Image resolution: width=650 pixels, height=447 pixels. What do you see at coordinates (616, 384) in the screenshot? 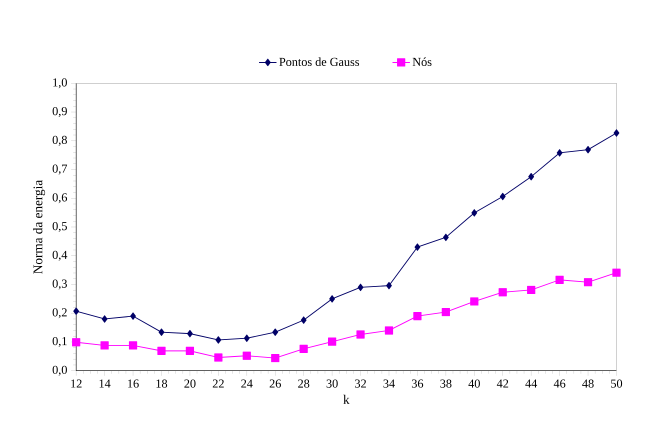
I see `x-tick-label: 50` at bounding box center [616, 384].